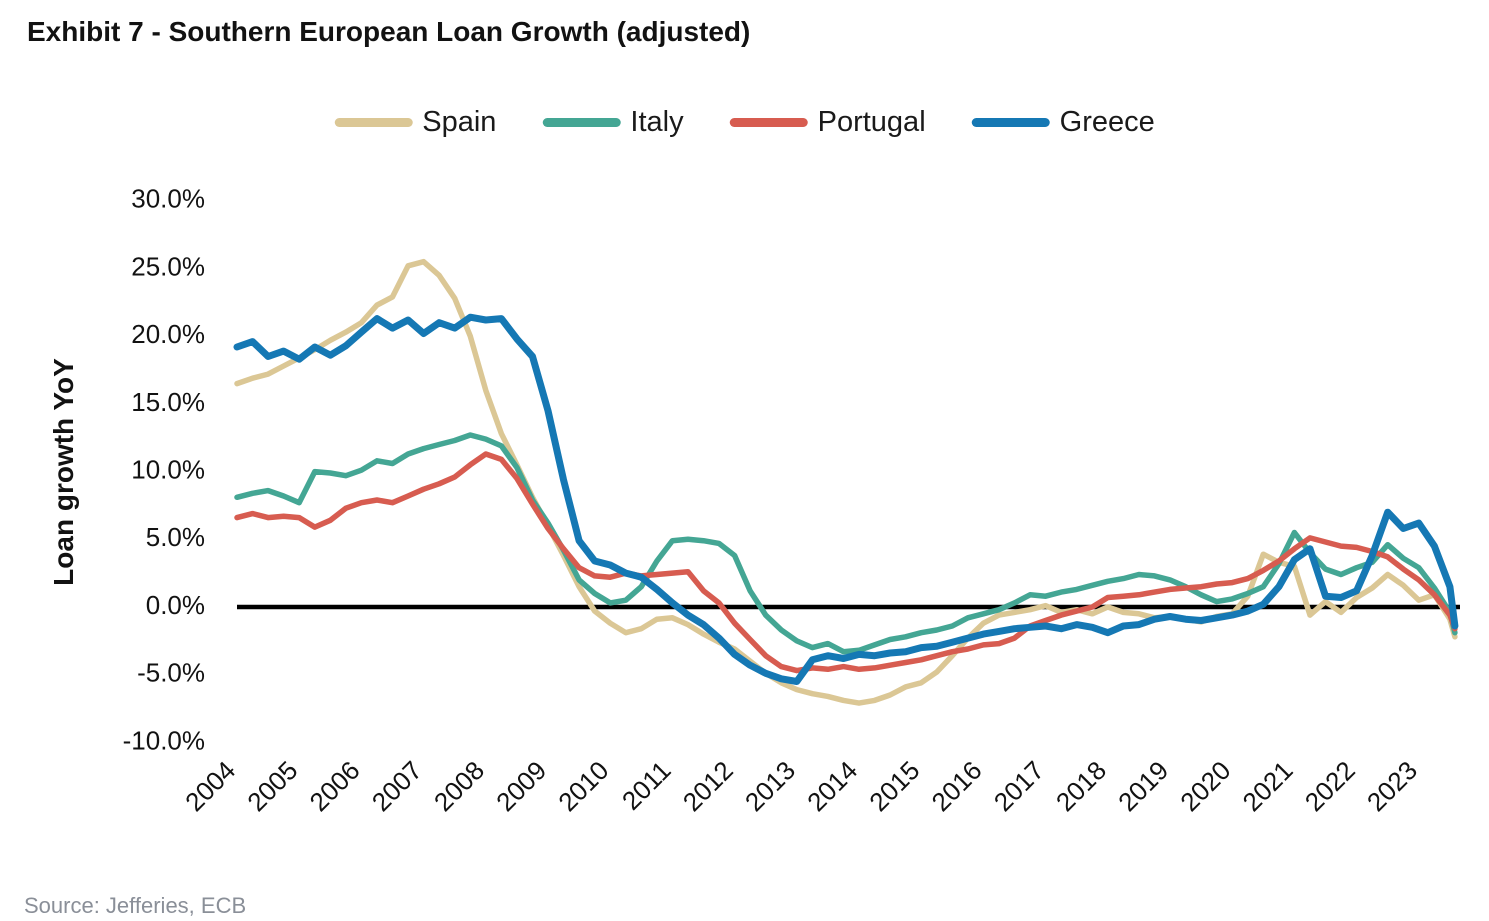 This screenshot has height=921, width=1489. What do you see at coordinates (708, 786) in the screenshot?
I see `x-tick-label: 2012` at bounding box center [708, 786].